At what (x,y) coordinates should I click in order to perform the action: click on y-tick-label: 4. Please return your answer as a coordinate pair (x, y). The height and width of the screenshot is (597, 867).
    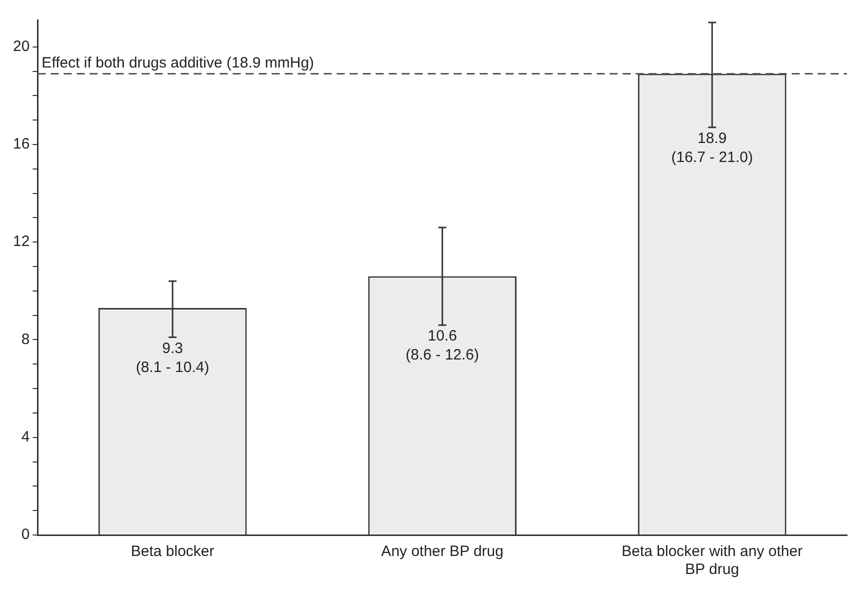
    Looking at the image, I should click on (25, 437).